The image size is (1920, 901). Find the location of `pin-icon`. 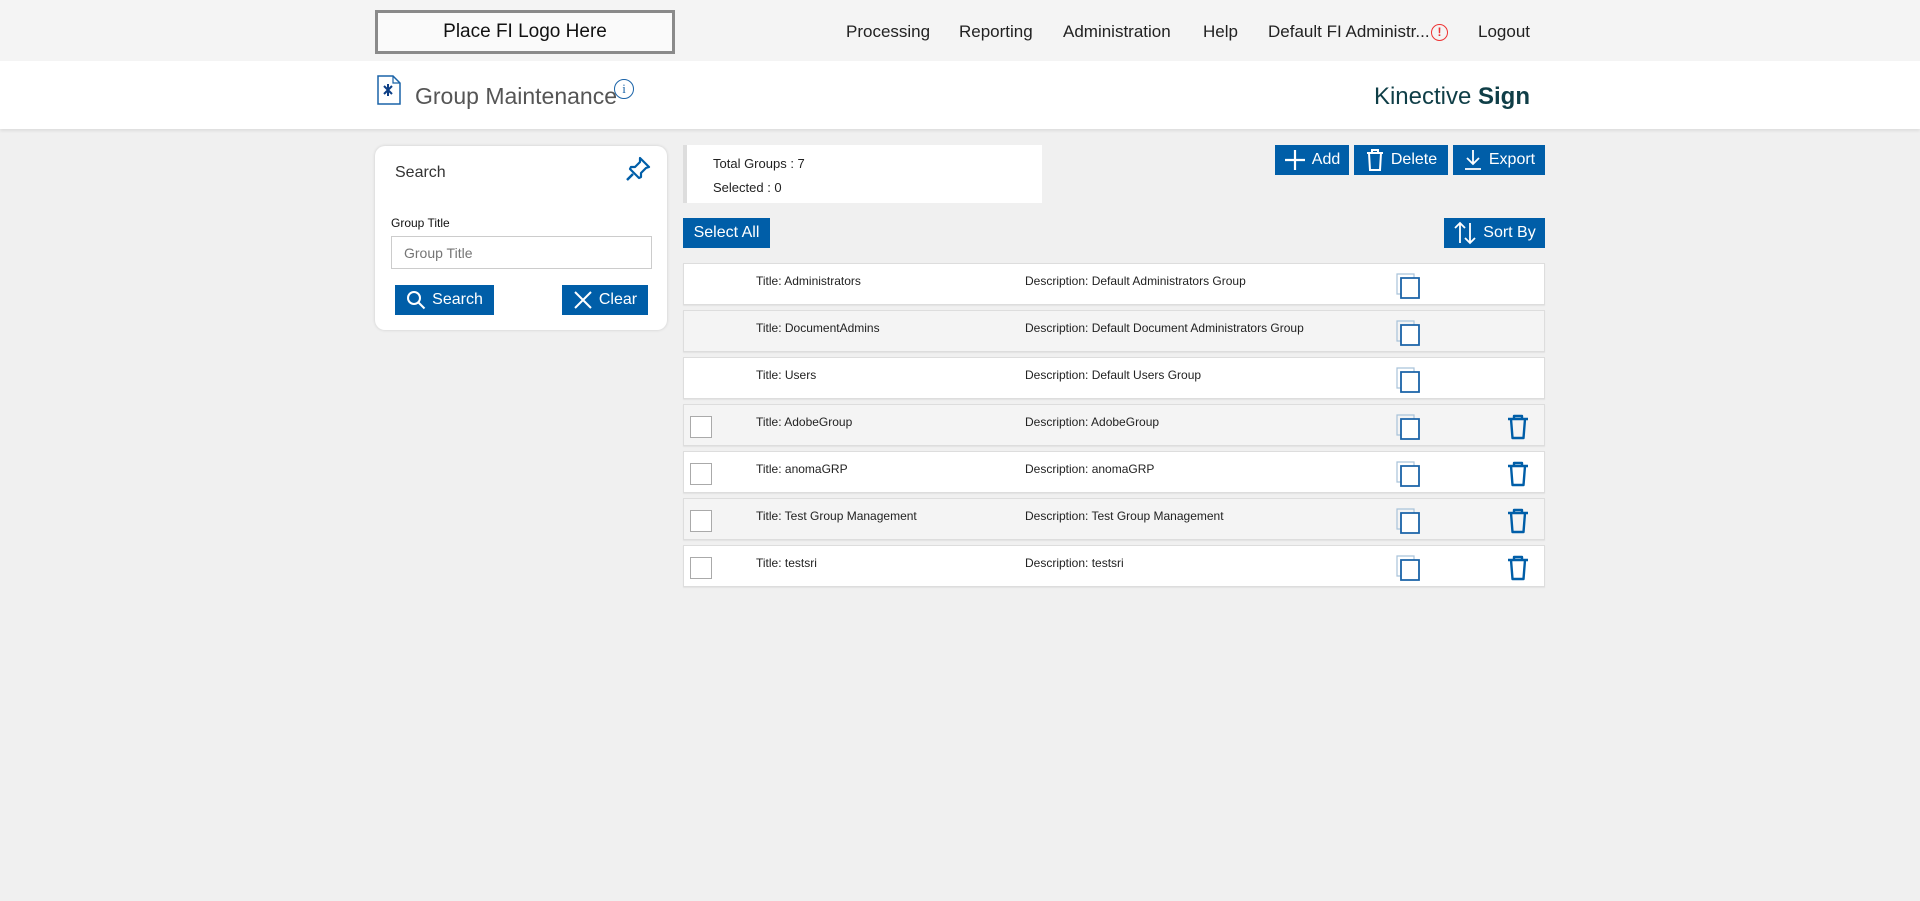

pin-icon is located at coordinates (638, 169).